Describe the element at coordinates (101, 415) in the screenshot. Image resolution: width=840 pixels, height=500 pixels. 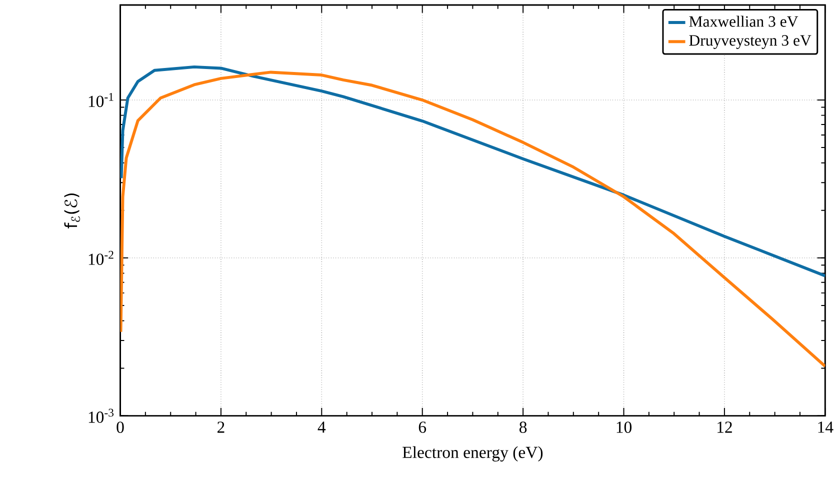
I see `y-tick-label: 10$^{-3}$` at that location.